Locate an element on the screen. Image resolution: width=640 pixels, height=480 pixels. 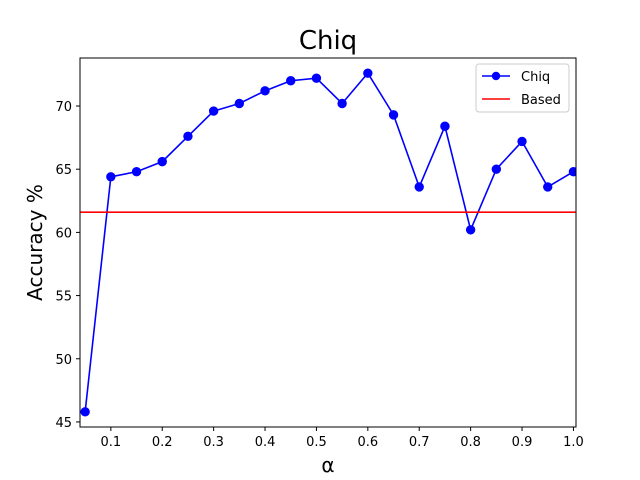
legend-label-chiq: Chiq is located at coordinates (535, 77).